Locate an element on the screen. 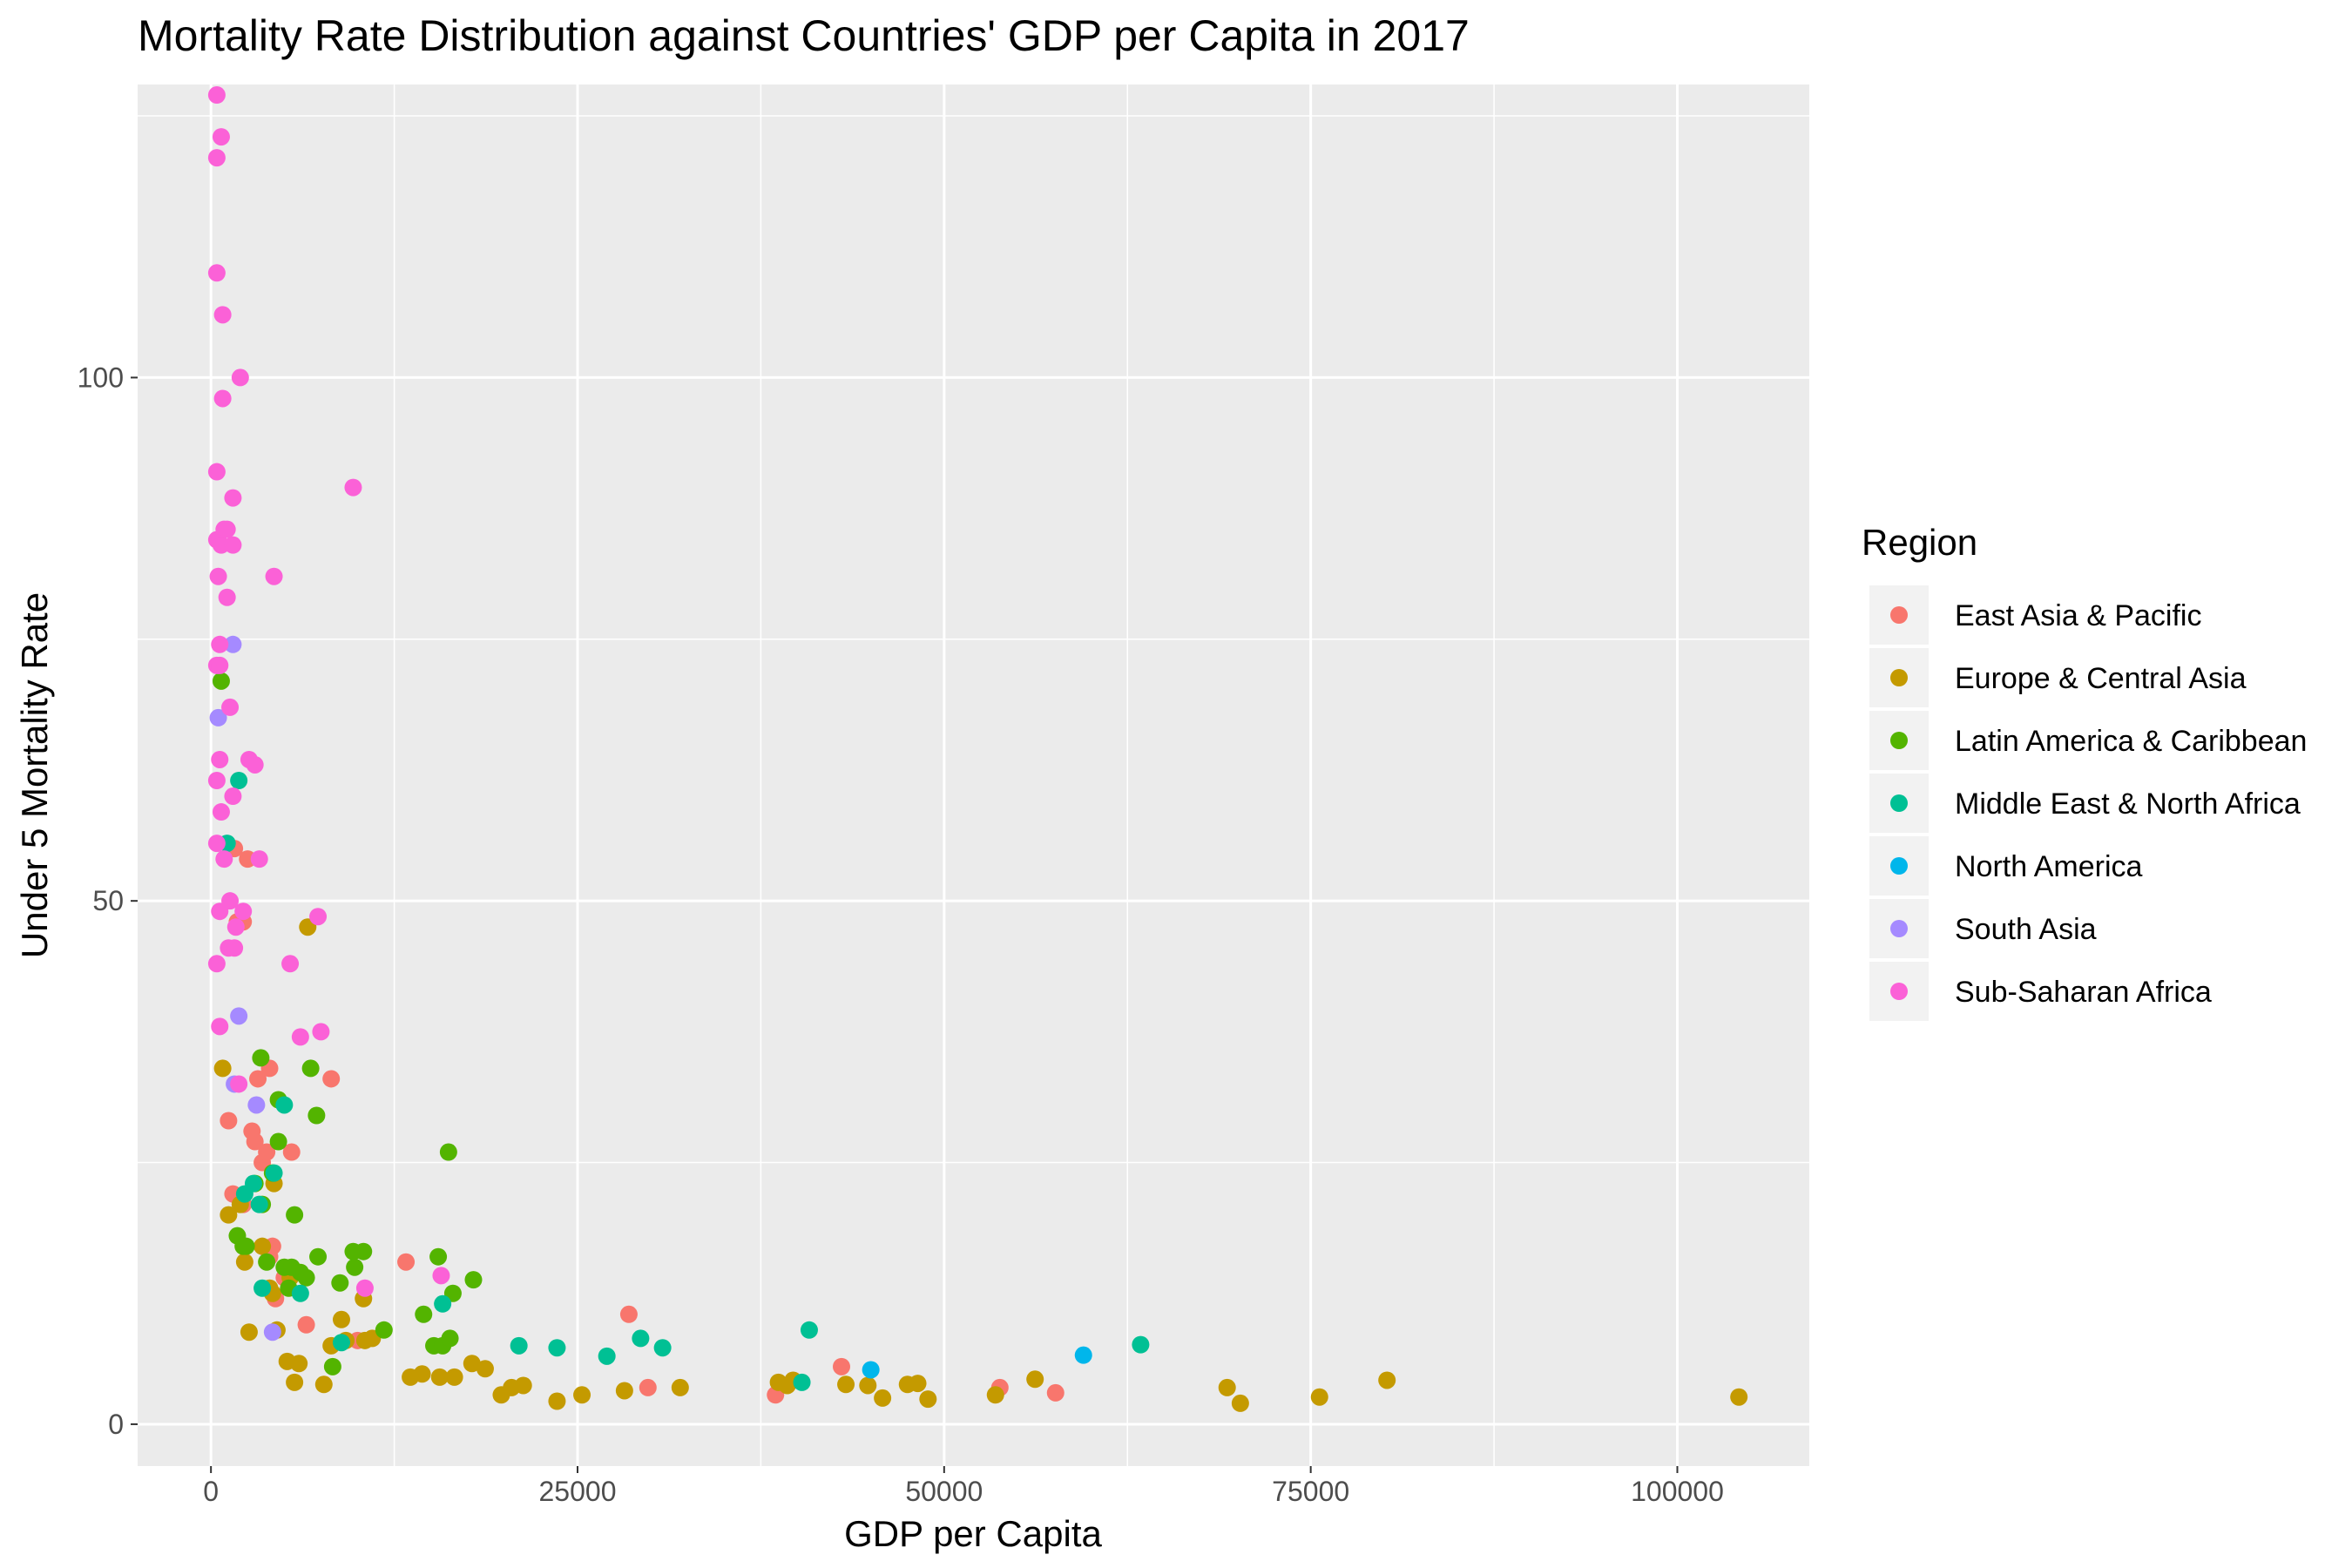  y-tick-label: 0 is located at coordinates (116, 1424).